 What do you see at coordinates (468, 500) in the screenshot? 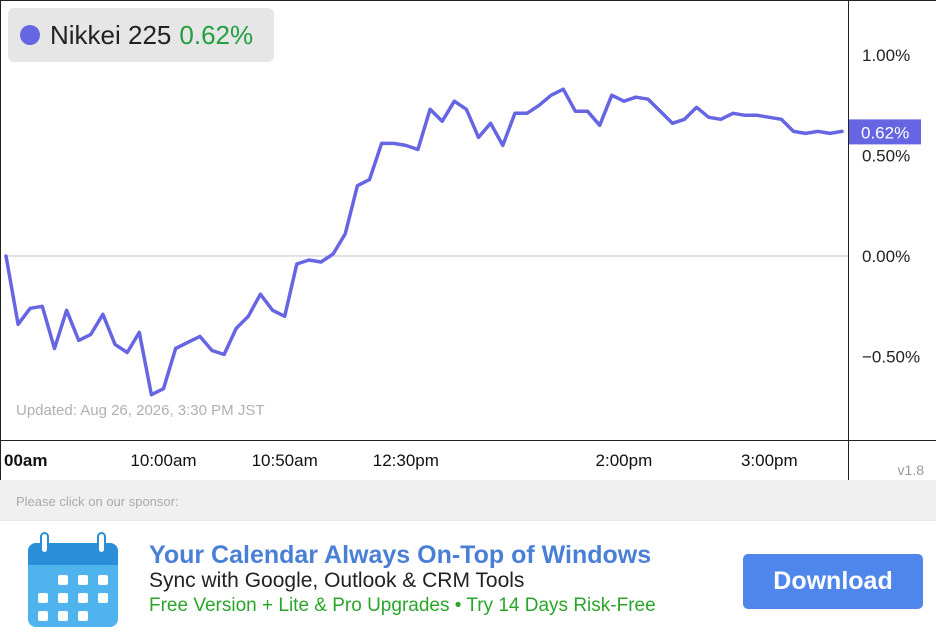
I see `sponsor-strip: Please click on our sponsor:` at bounding box center [468, 500].